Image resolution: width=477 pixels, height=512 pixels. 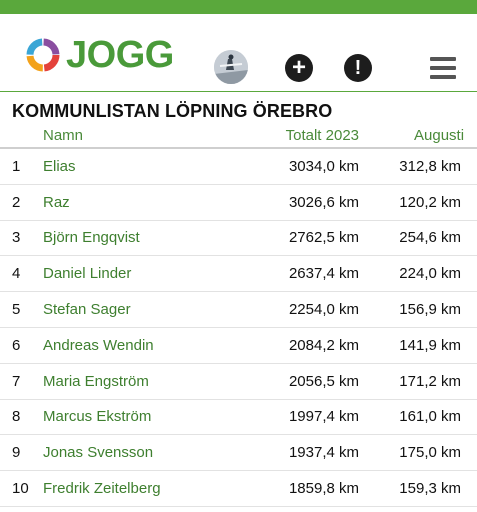 I want to click on total-distance-cell: 3026,6 km, so click(x=323, y=202).